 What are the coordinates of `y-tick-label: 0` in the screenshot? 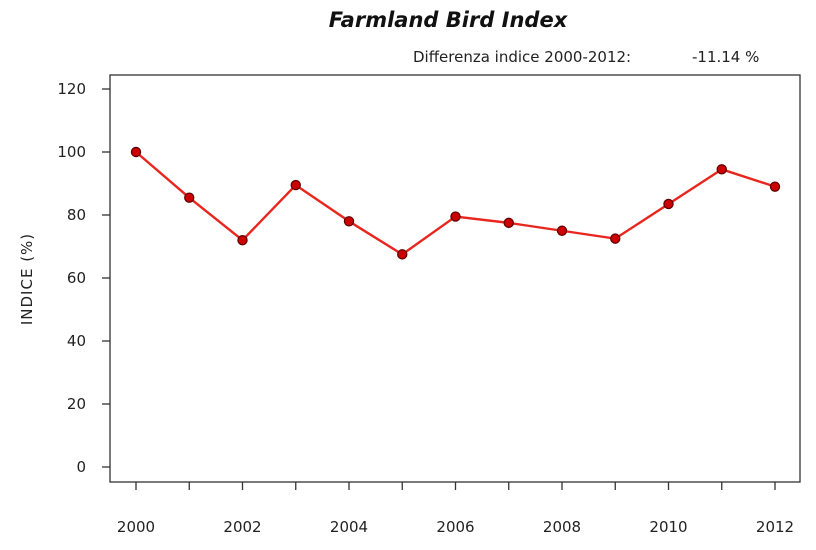 It's located at (81, 467).